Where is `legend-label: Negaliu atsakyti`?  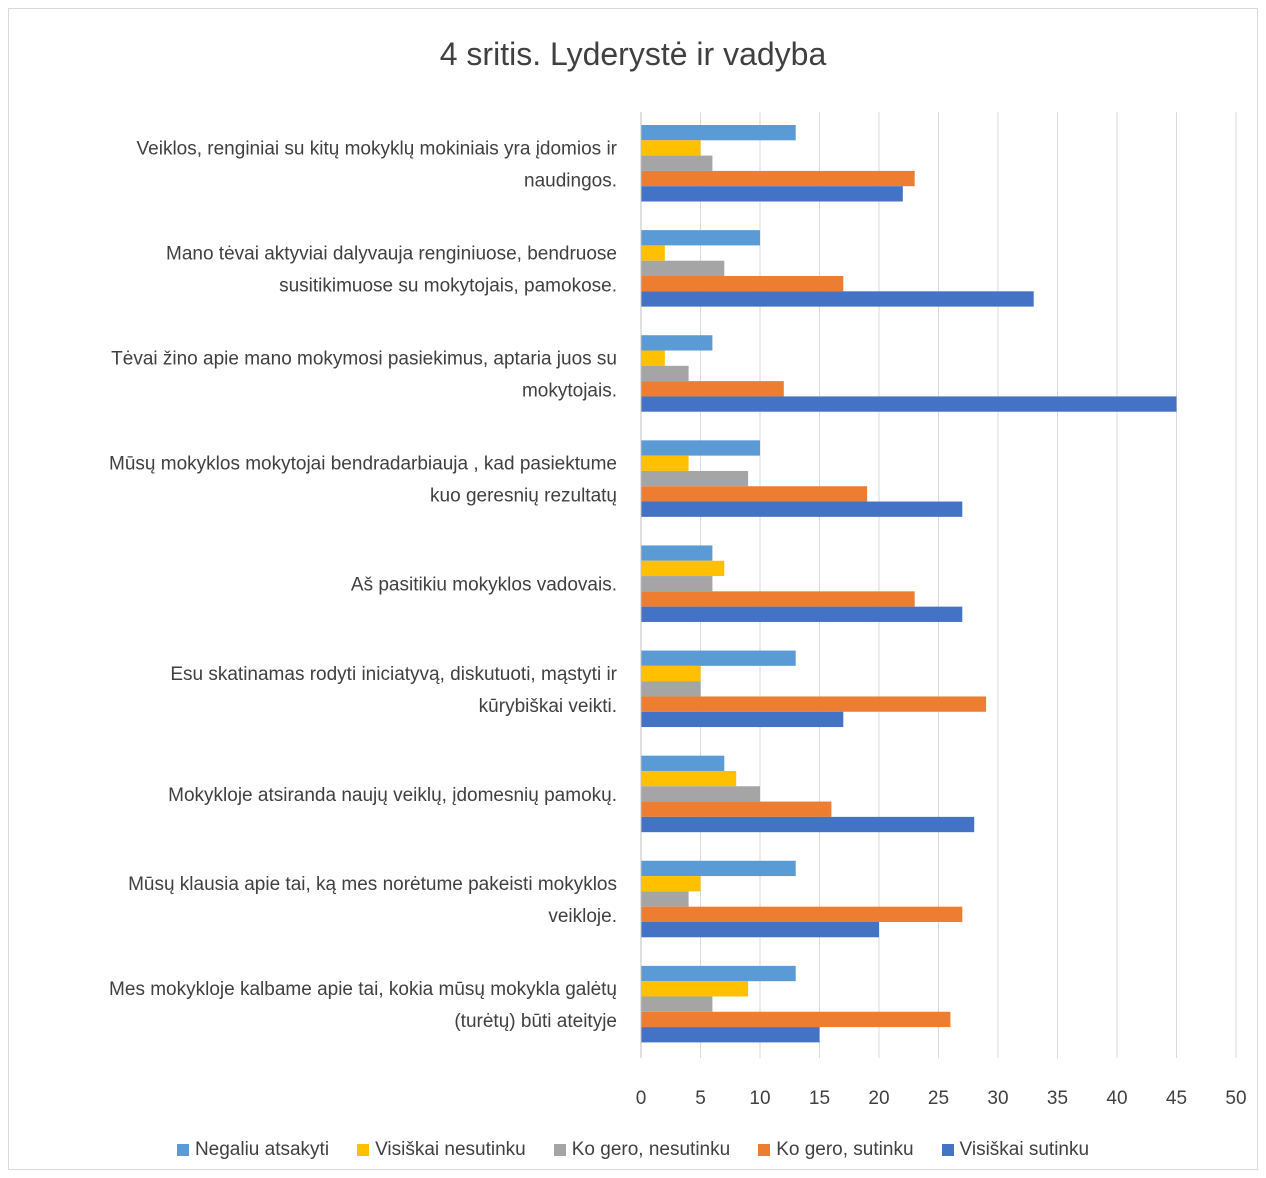 legend-label: Negaliu atsakyti is located at coordinates (262, 1149).